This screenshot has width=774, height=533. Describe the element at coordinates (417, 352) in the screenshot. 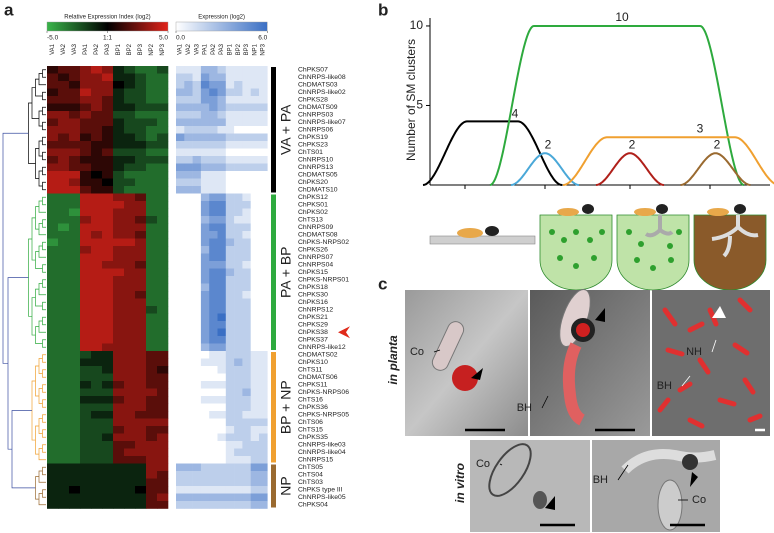

I see `structure-label: Co` at that location.